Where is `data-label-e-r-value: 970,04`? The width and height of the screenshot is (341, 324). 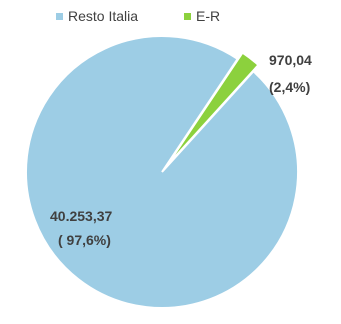 data-label-e-r-value: 970,04 is located at coordinates (290, 60).